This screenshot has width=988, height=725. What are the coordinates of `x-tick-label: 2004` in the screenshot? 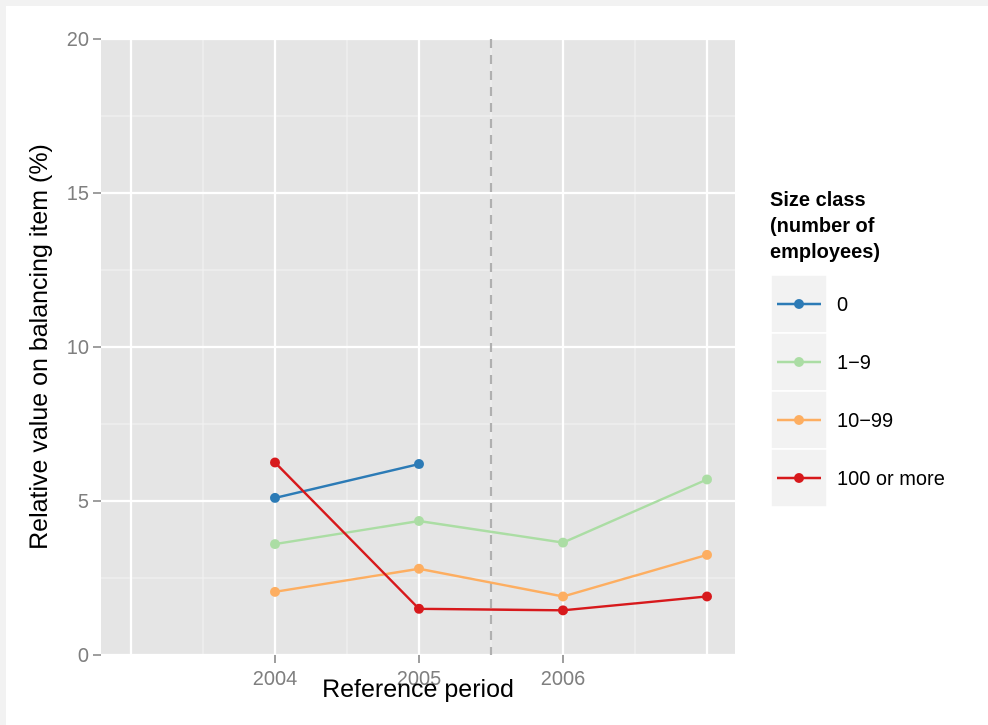 It's located at (275, 679).